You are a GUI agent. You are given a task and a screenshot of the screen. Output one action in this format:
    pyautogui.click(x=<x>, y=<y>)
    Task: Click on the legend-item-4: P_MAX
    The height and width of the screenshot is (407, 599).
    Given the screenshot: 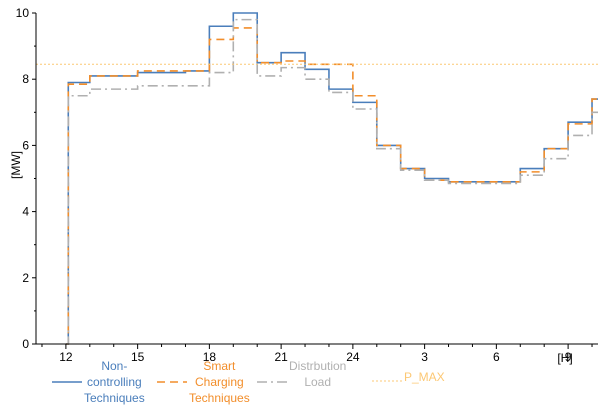 What is the action you would take?
    pyautogui.click(x=407, y=372)
    